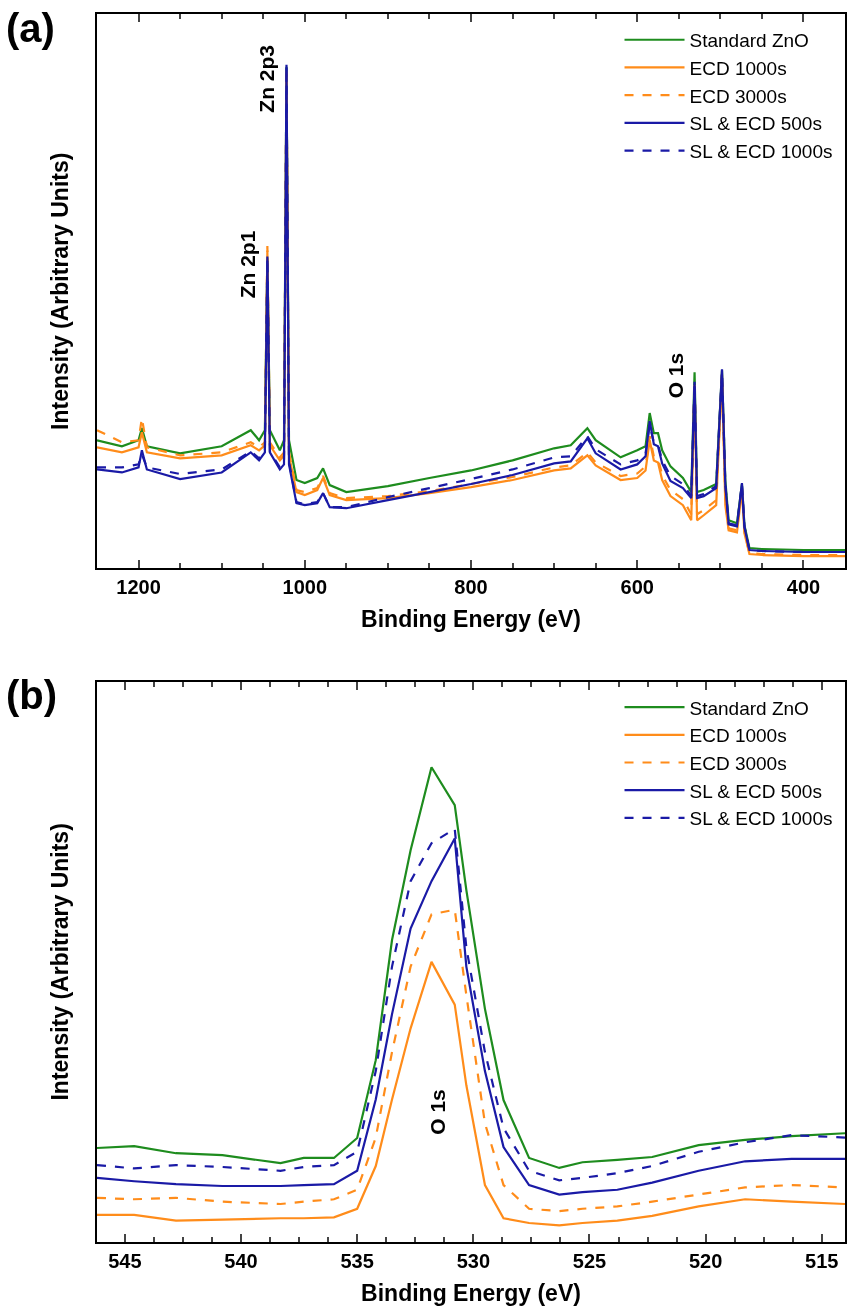  I want to click on annotation: Zn 2p3, so click(267, 79).